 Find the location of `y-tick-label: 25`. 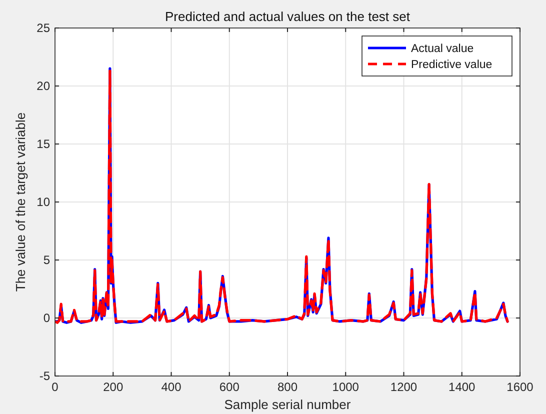

y-tick-label: 25 is located at coordinates (43, 28).